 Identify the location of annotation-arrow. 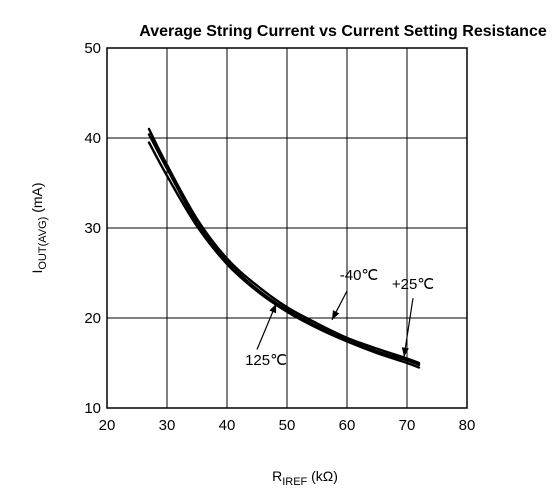
(408, 327).